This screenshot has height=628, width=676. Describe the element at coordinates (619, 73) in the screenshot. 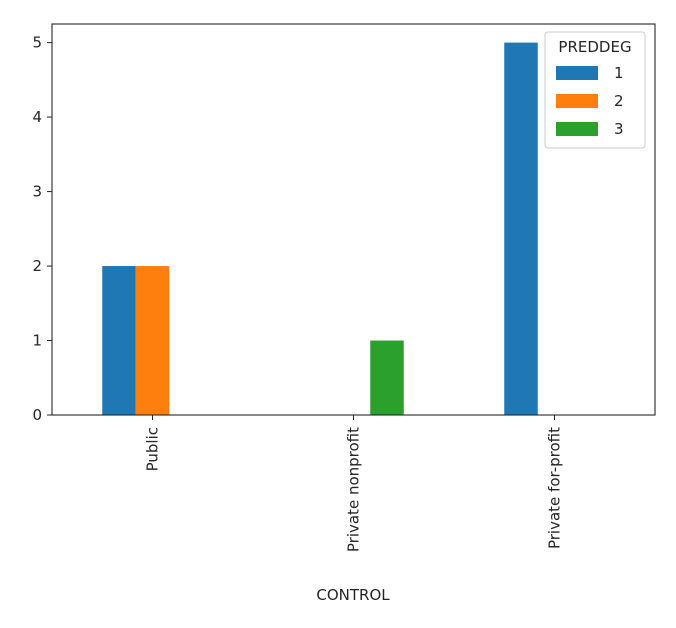

I see `legend-label-1: 1` at that location.